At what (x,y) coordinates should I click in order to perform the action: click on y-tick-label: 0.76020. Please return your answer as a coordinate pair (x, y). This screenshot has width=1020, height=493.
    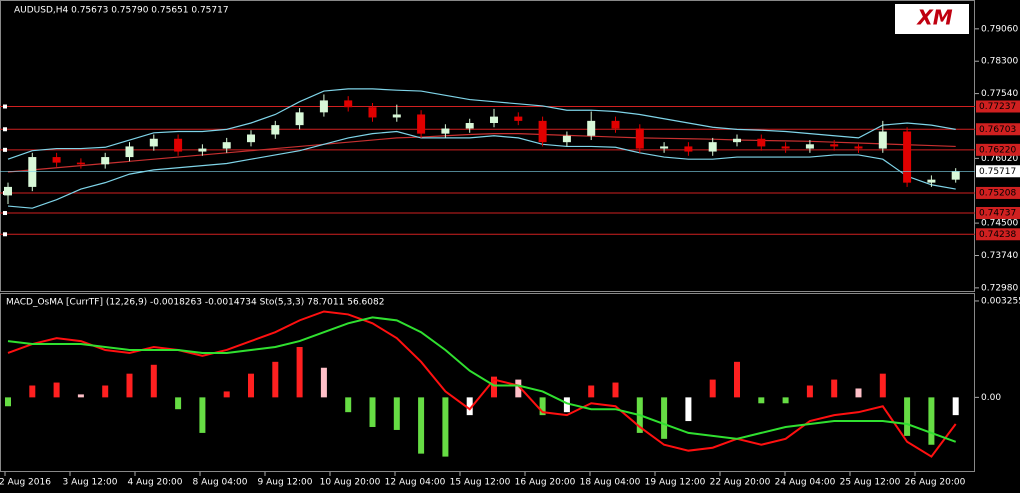
    Looking at the image, I should click on (999, 159).